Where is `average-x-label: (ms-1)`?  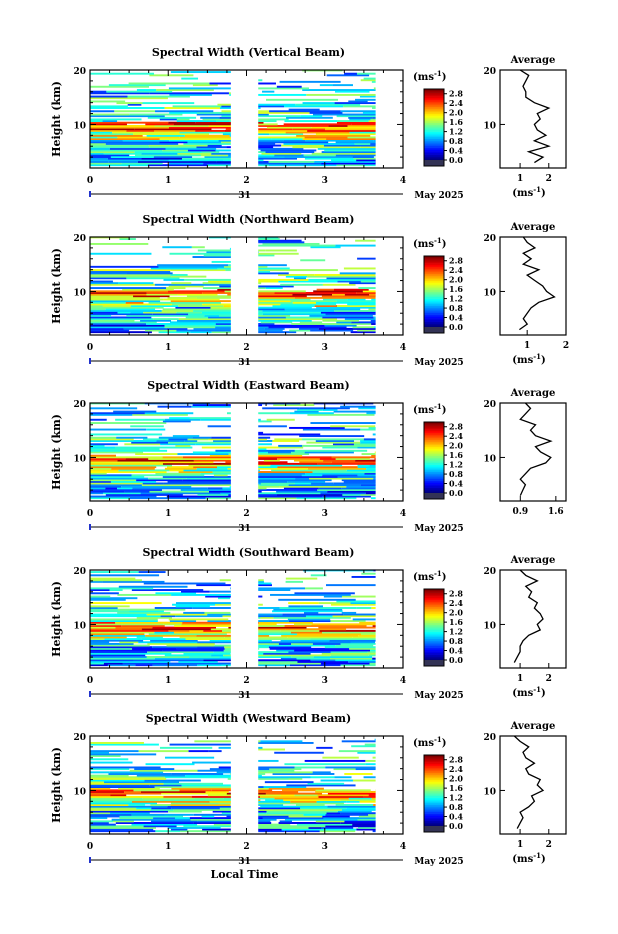 average-x-label: (ms-1) is located at coordinates (528, 192).